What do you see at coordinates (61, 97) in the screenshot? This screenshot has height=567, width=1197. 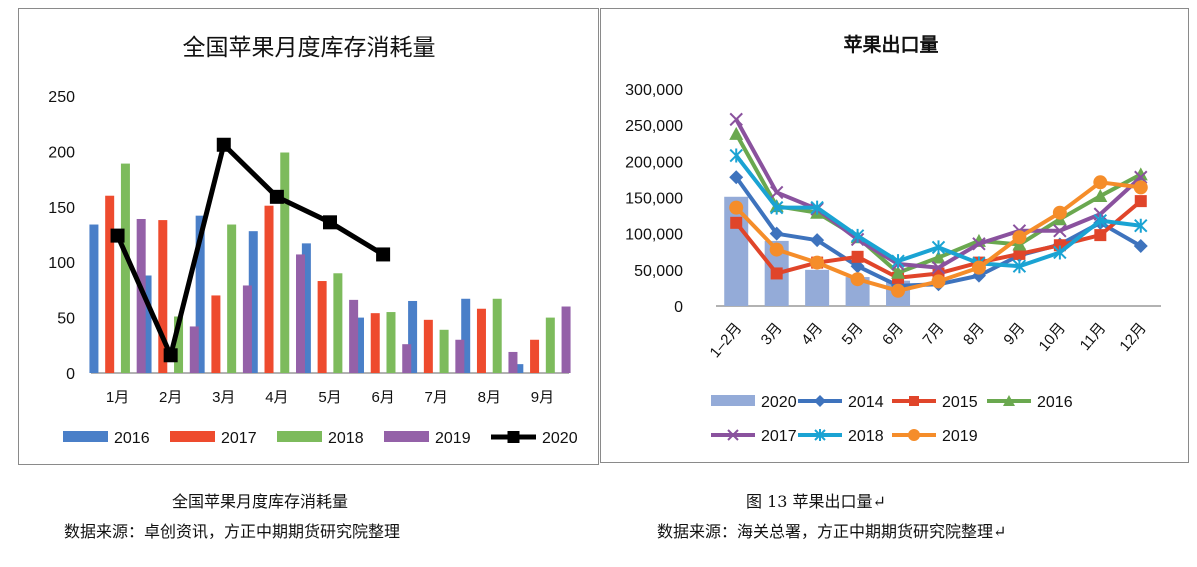 I see `y-tick-label: 250` at bounding box center [61, 97].